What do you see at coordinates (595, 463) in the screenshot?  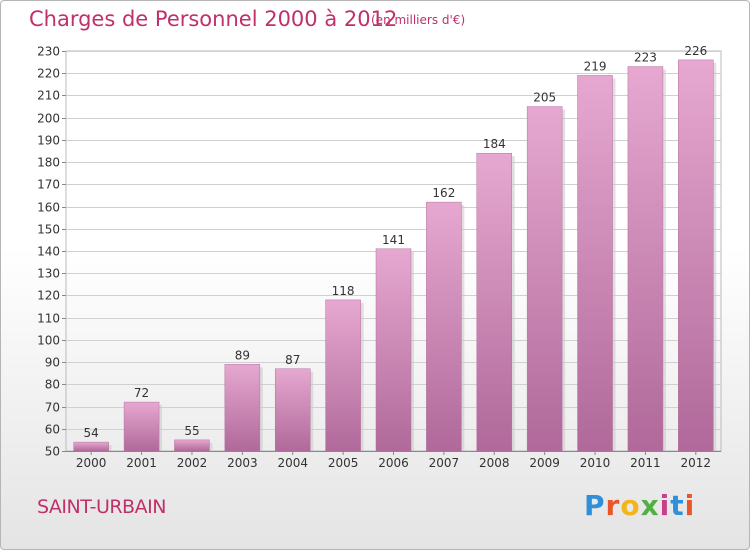 I see `x-tick-label-2010: 2010` at bounding box center [595, 463].